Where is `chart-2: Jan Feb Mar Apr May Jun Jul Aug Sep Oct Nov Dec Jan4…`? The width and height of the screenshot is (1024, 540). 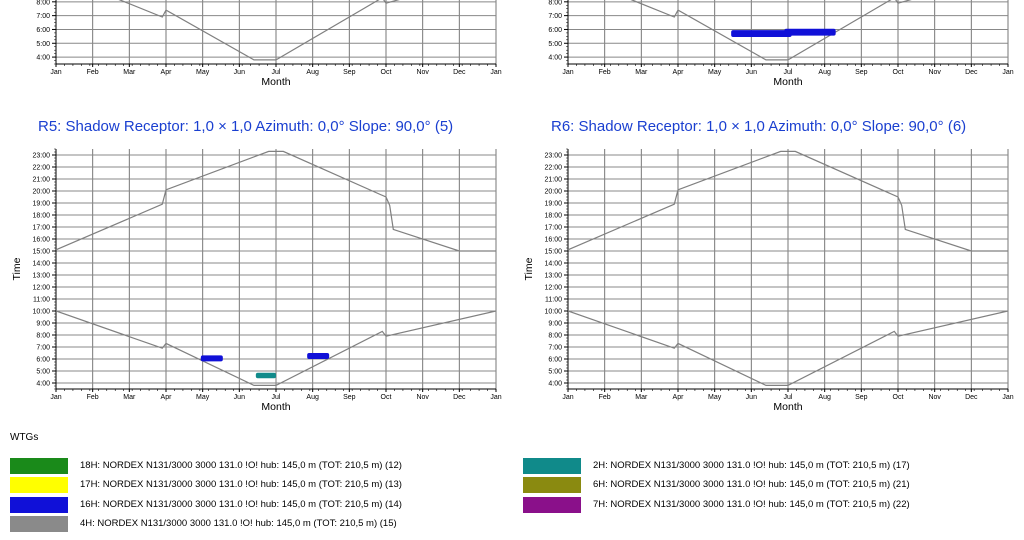
chart-2: Jan Feb Mar Apr May Jun Jul Aug Sep Oct Nov Dec Jan4… is located at coordinates (781, 44).